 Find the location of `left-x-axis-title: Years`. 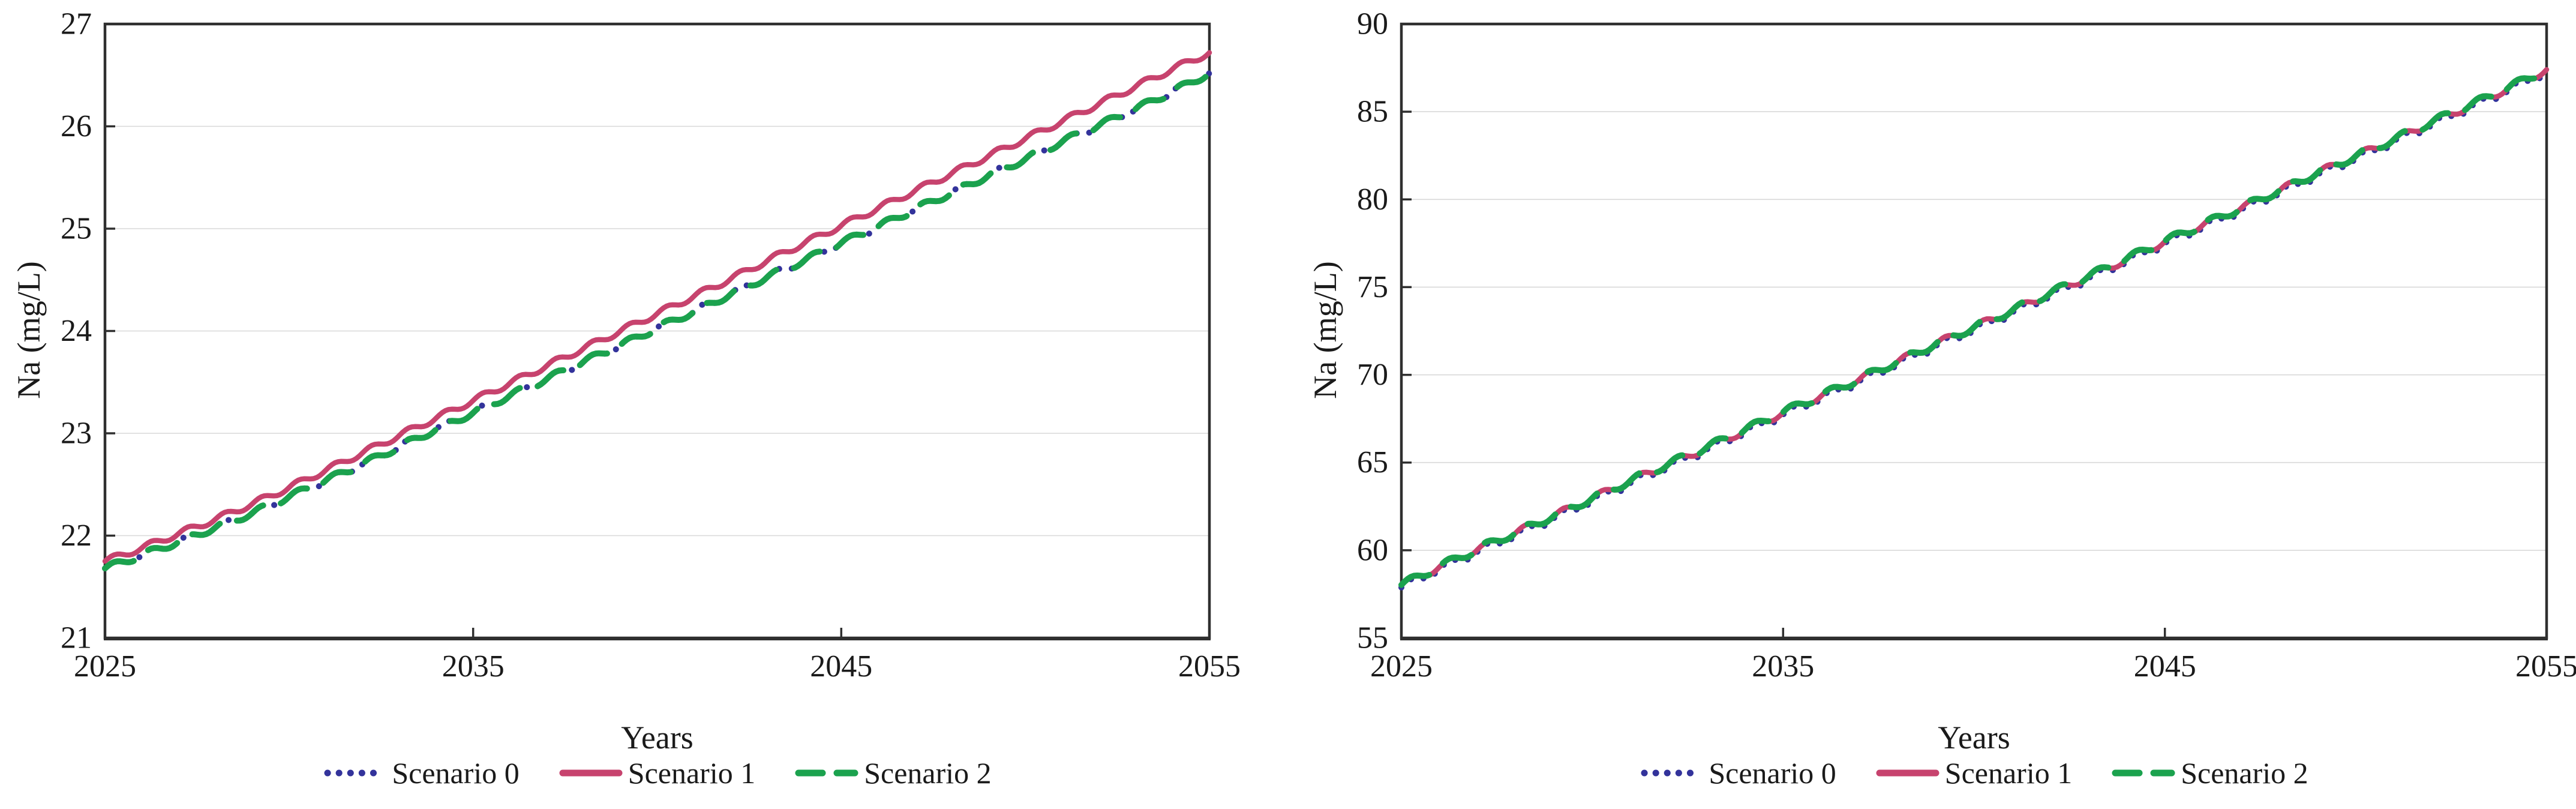

left-x-axis-title: Years is located at coordinates (657, 738).